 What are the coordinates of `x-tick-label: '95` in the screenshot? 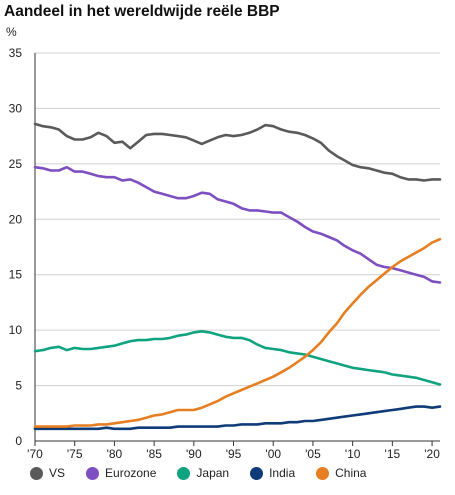 It's located at (234, 453).